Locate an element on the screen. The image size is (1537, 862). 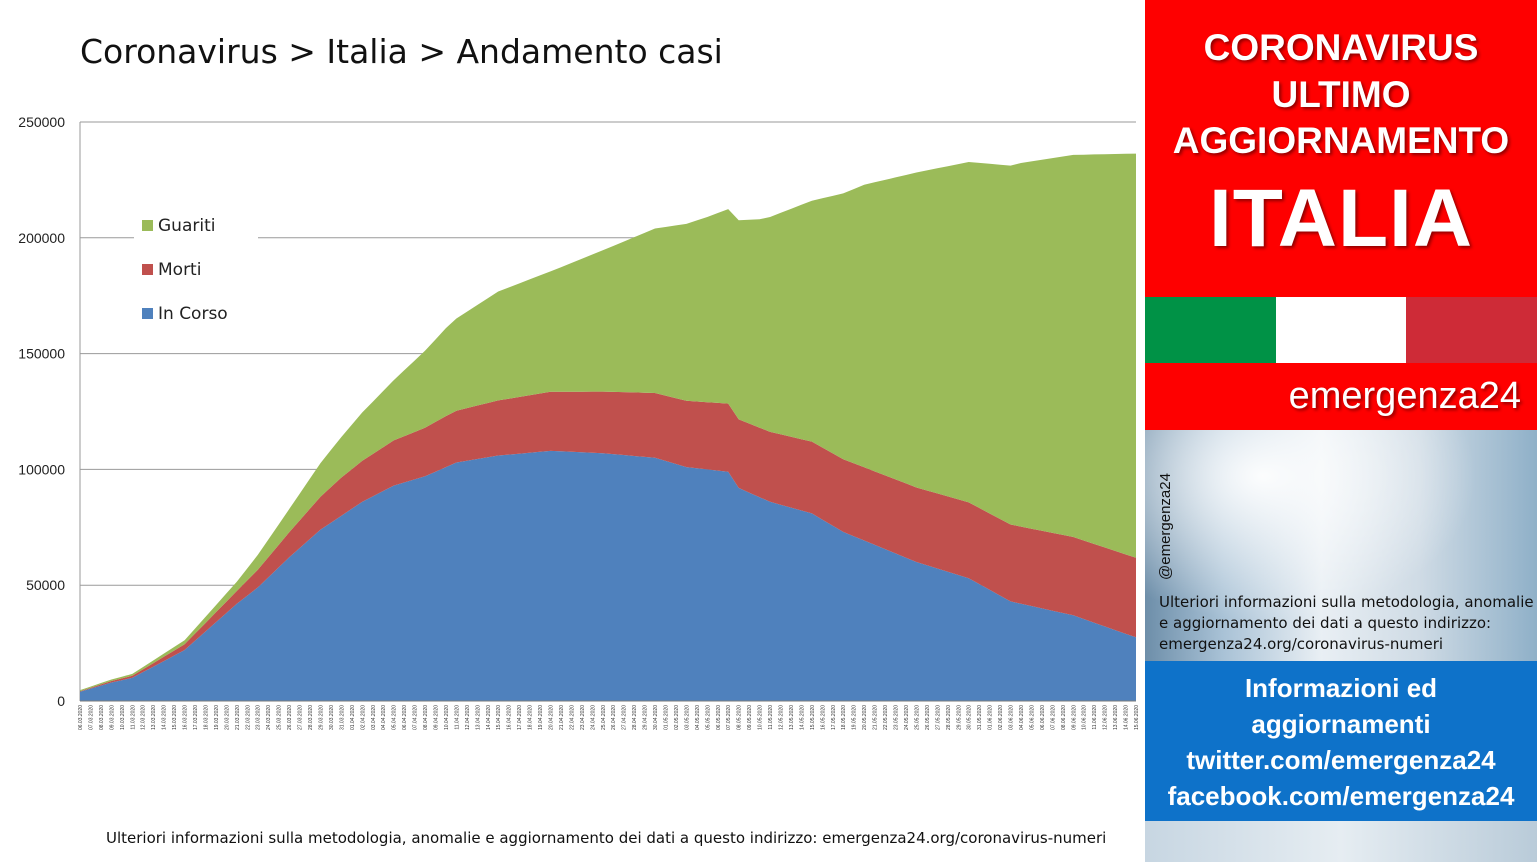
x-tick-label: 07.03.2020 is located at coordinates (91, 717).